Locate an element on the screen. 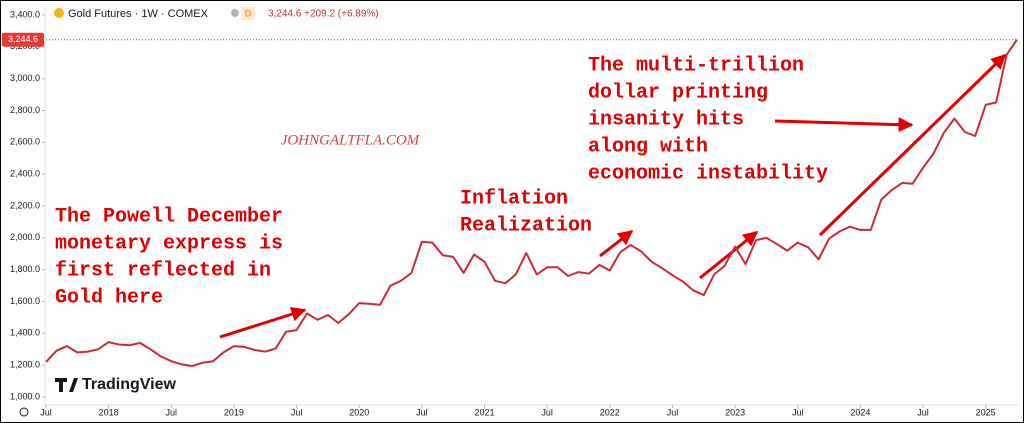  y-tick-label: 1,400.0 is located at coordinates (25, 333).